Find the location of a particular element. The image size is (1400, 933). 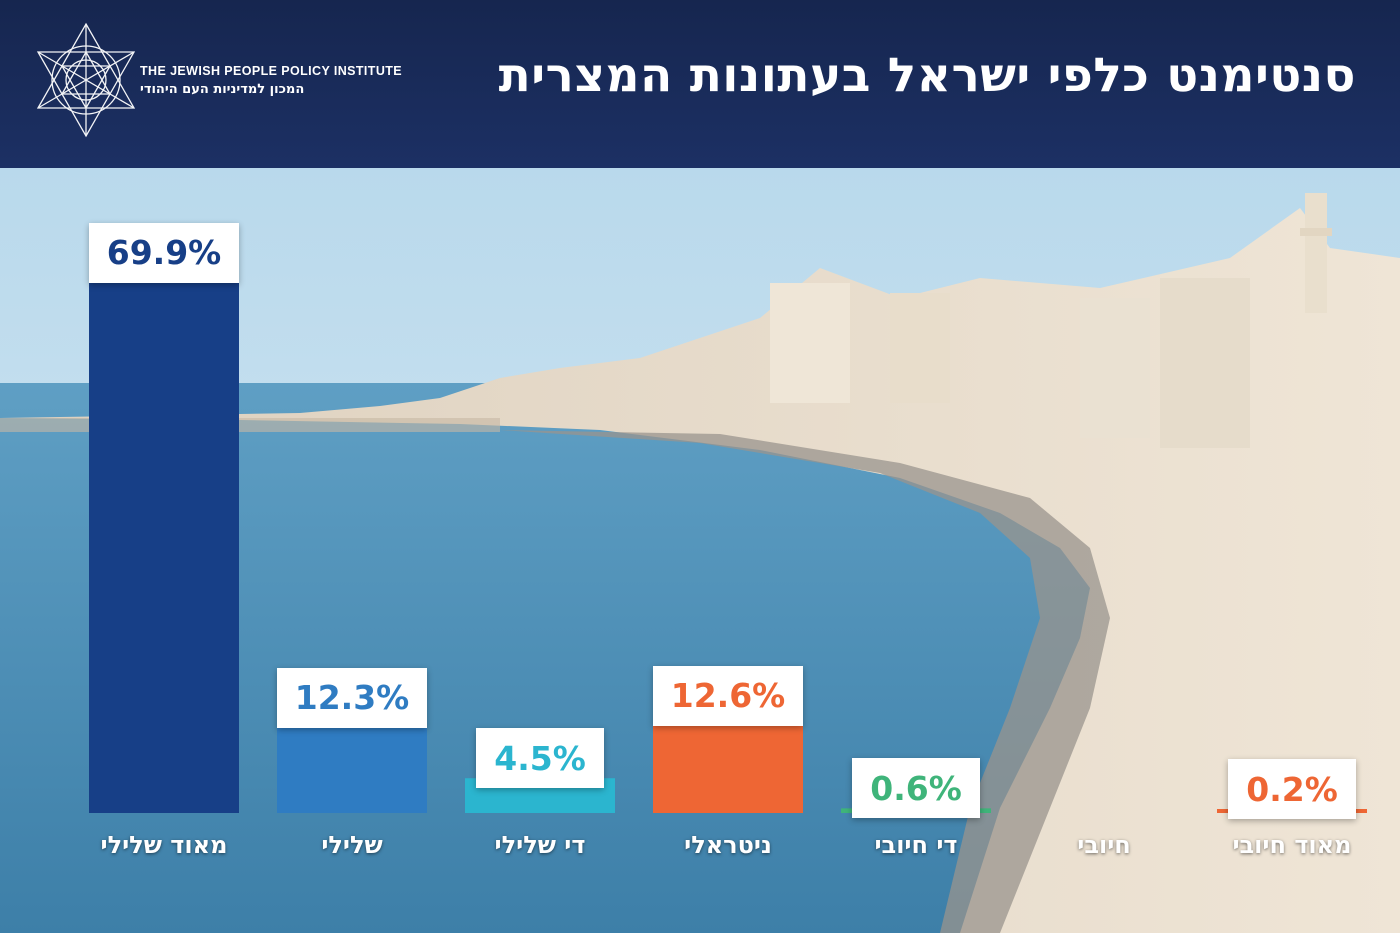

value-label-2: 12.3% is located at coordinates (352, 697).